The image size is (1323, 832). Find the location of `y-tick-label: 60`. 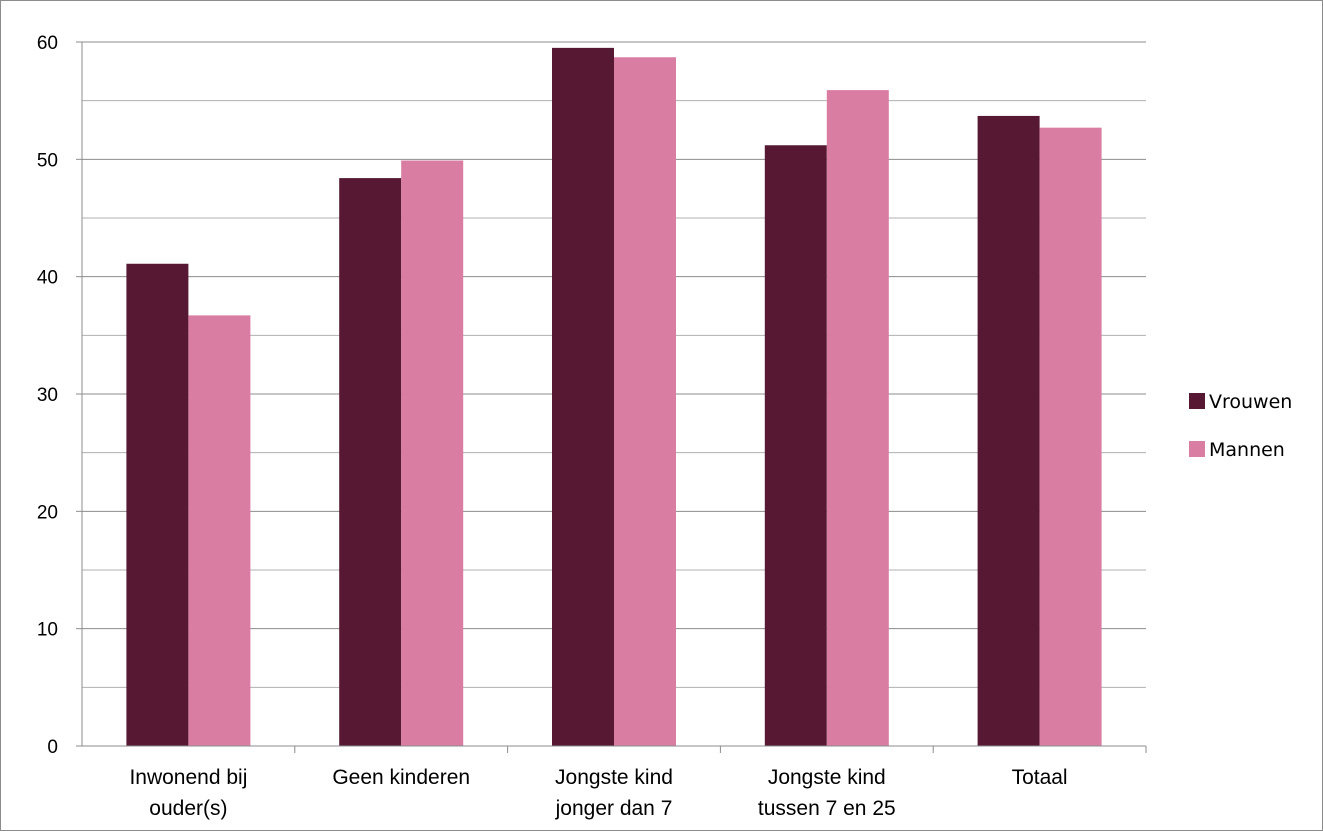

y-tick-label: 60 is located at coordinates (47, 43).